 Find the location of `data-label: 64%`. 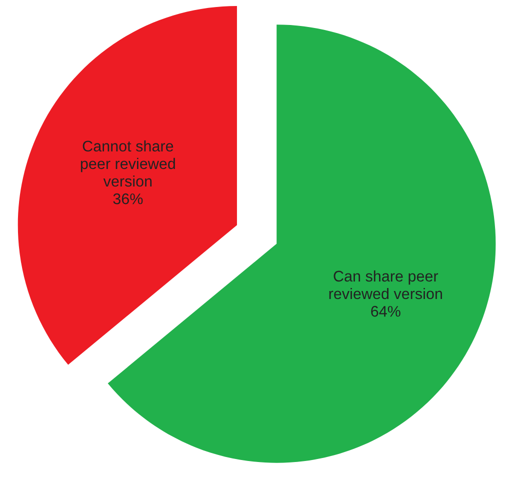

data-label: 64% is located at coordinates (385, 311).